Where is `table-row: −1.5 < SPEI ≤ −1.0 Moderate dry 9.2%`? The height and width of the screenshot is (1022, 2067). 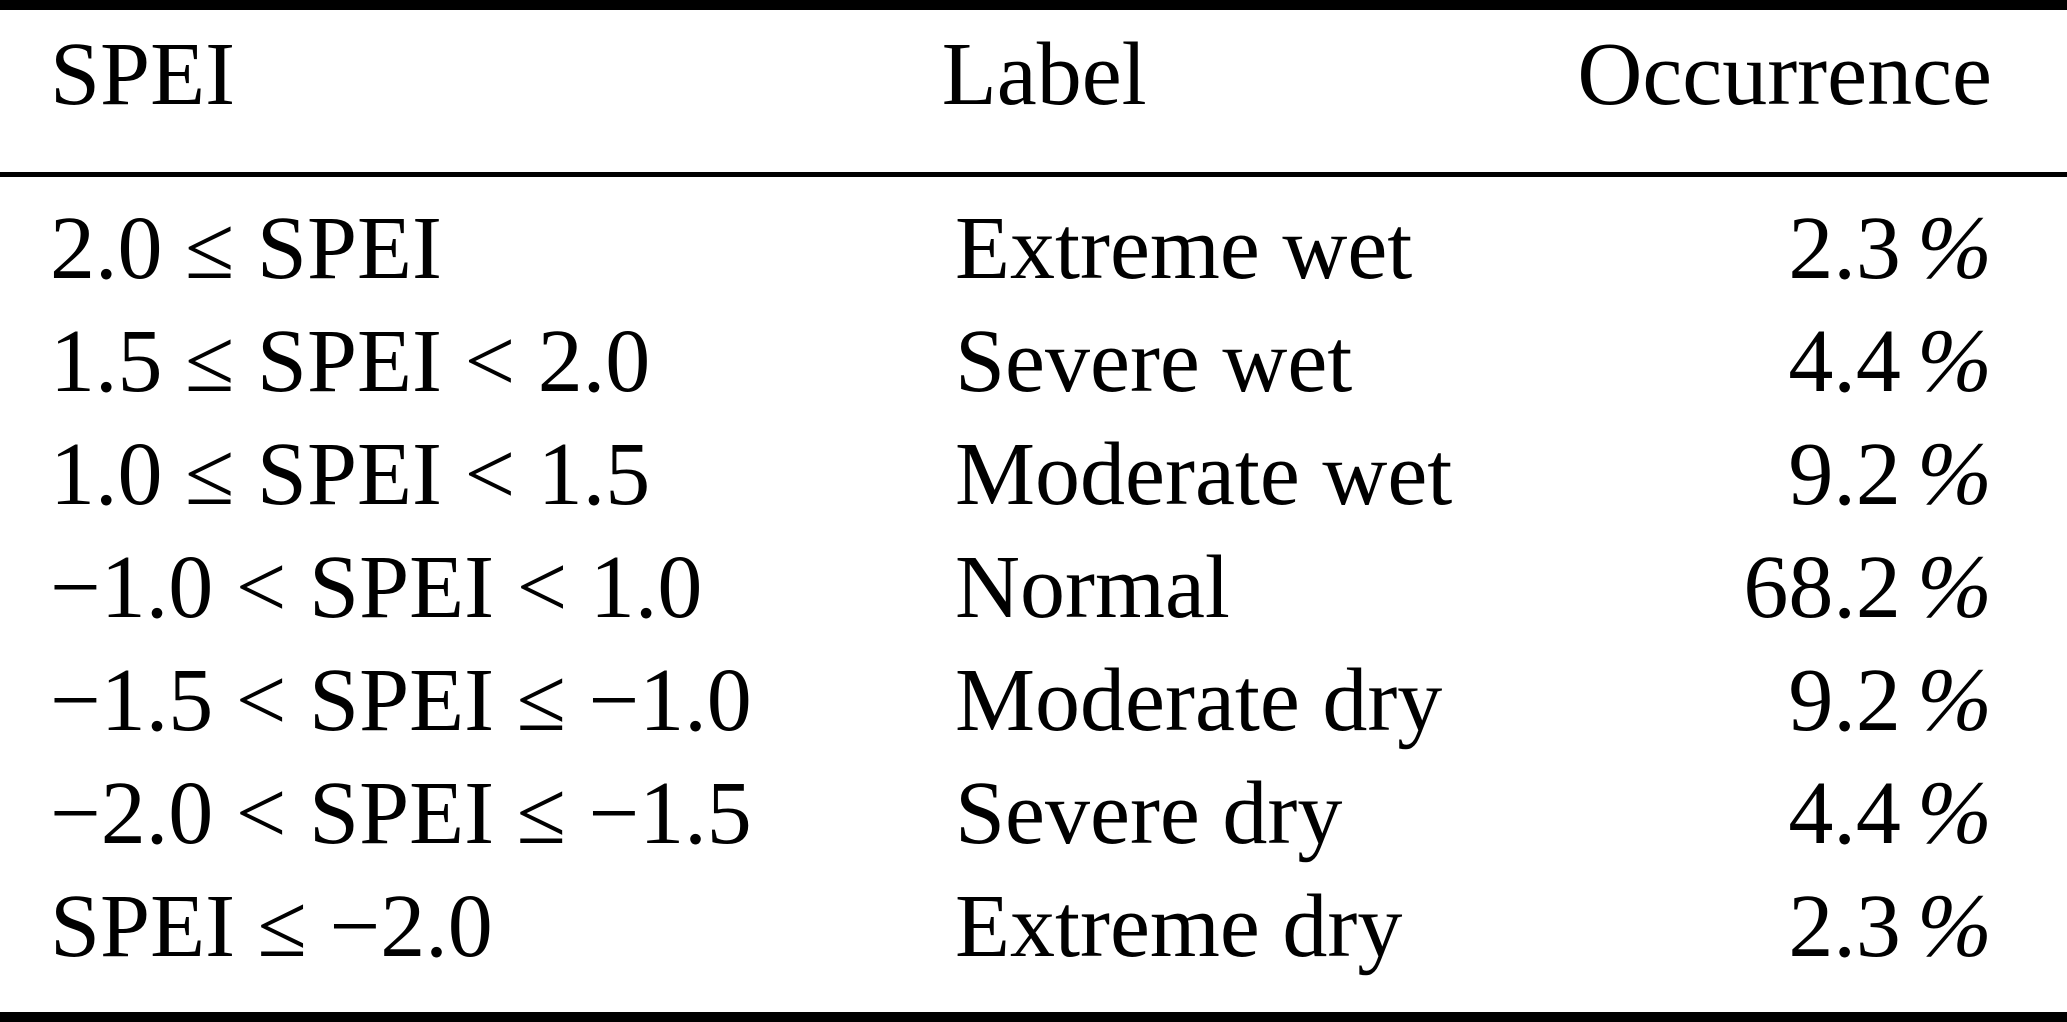 table-row: −1.5 < SPEI ≤ −1.0 Moderate dry 9.2% is located at coordinates (1033, 700).